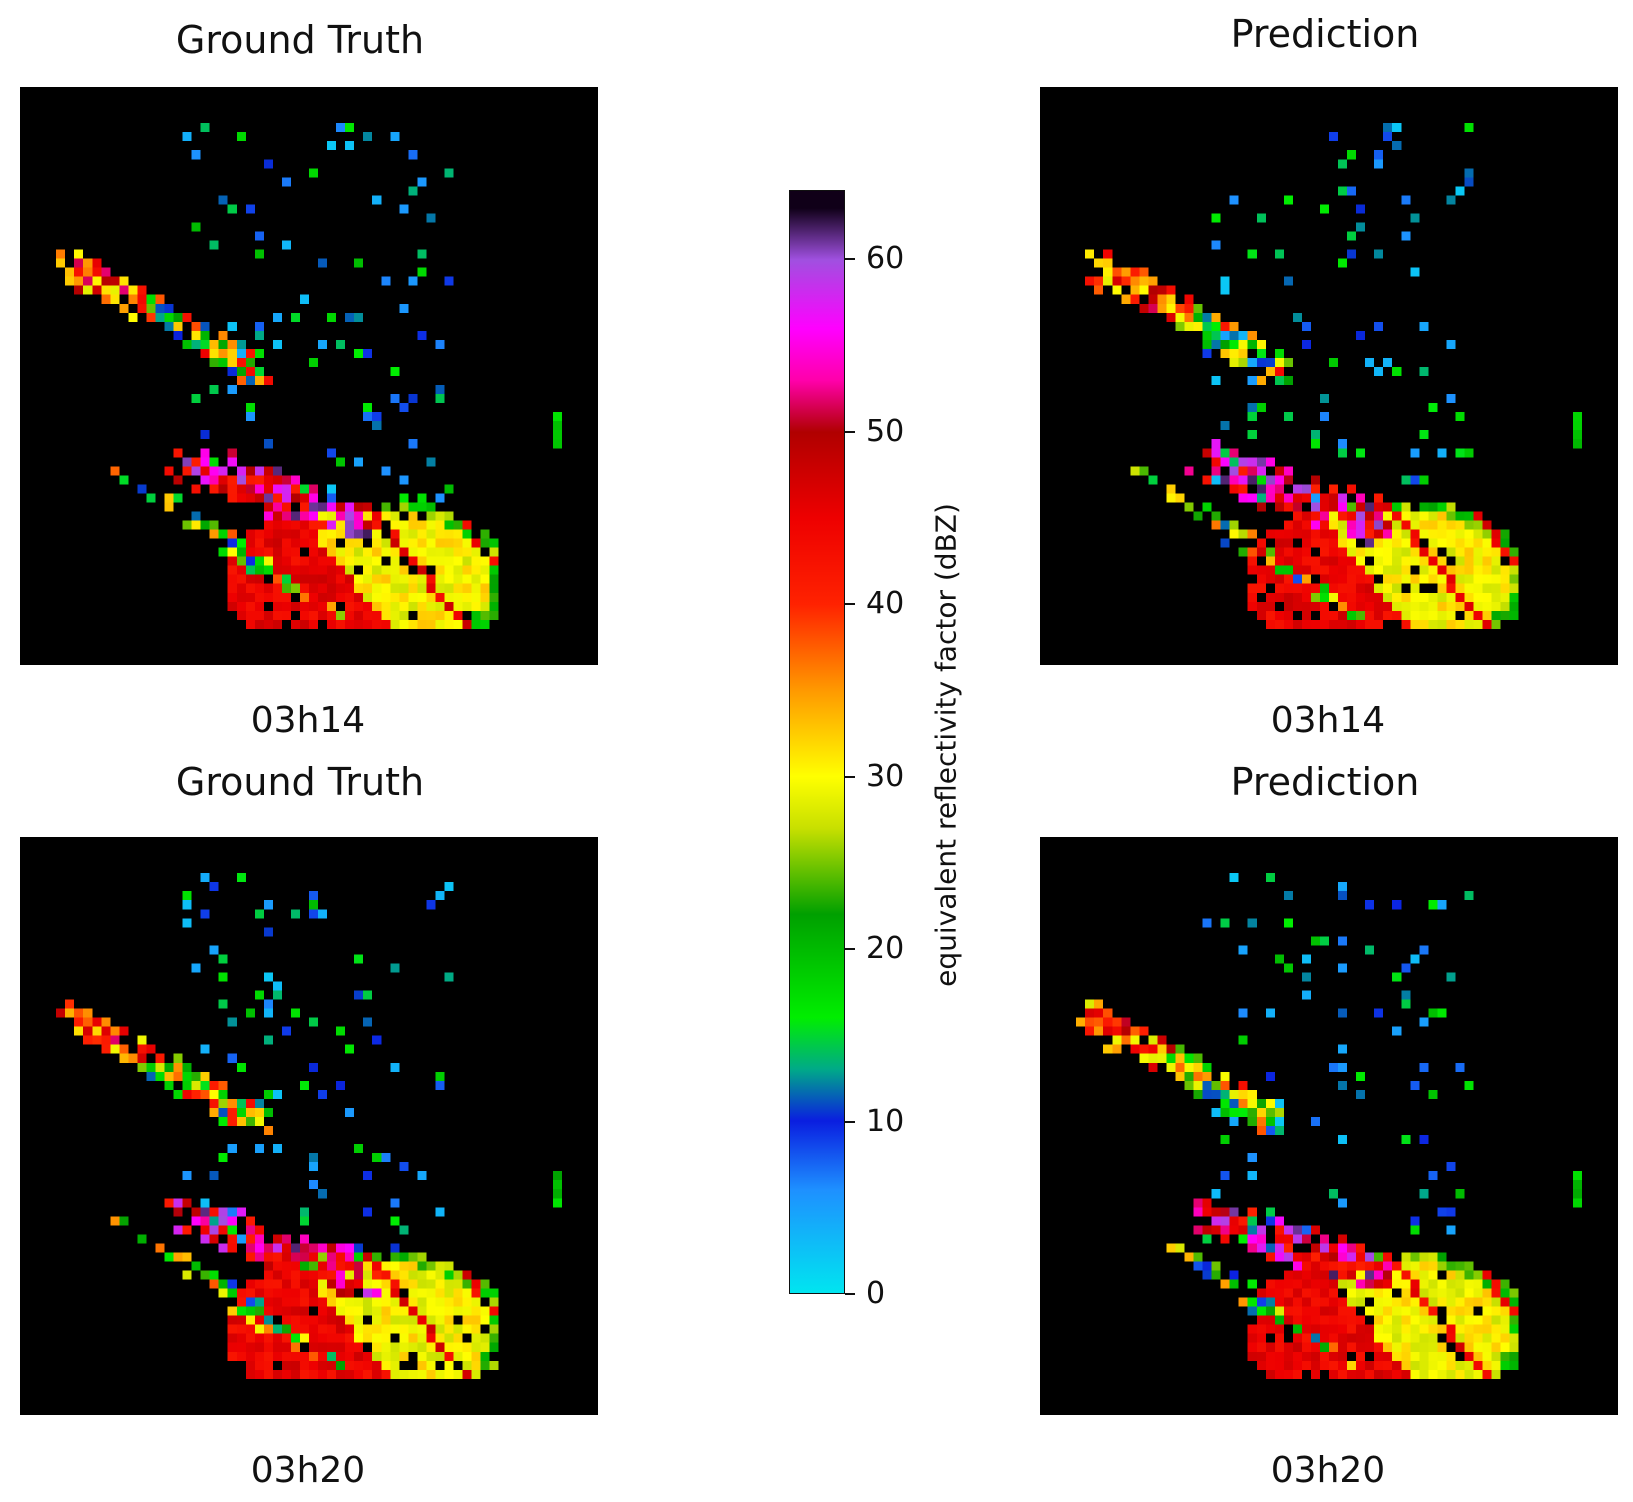 The width and height of the screenshot is (1633, 1502). Describe the element at coordinates (300, 40) in the screenshot. I see `panel-title-ground-truth-1: Ground Truth` at that location.